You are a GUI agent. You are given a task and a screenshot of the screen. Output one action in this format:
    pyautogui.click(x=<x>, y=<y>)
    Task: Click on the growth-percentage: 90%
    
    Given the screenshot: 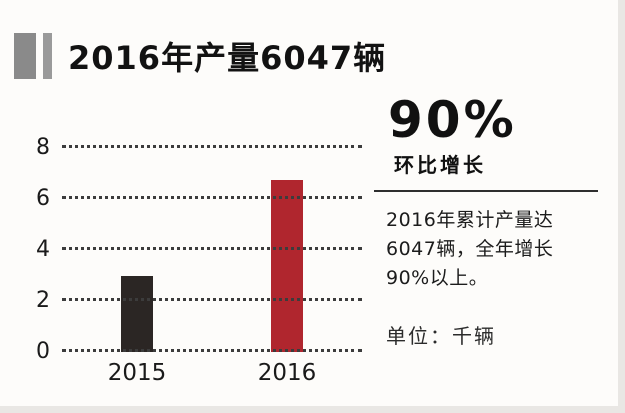 What is the action you would take?
    pyautogui.click(x=452, y=120)
    